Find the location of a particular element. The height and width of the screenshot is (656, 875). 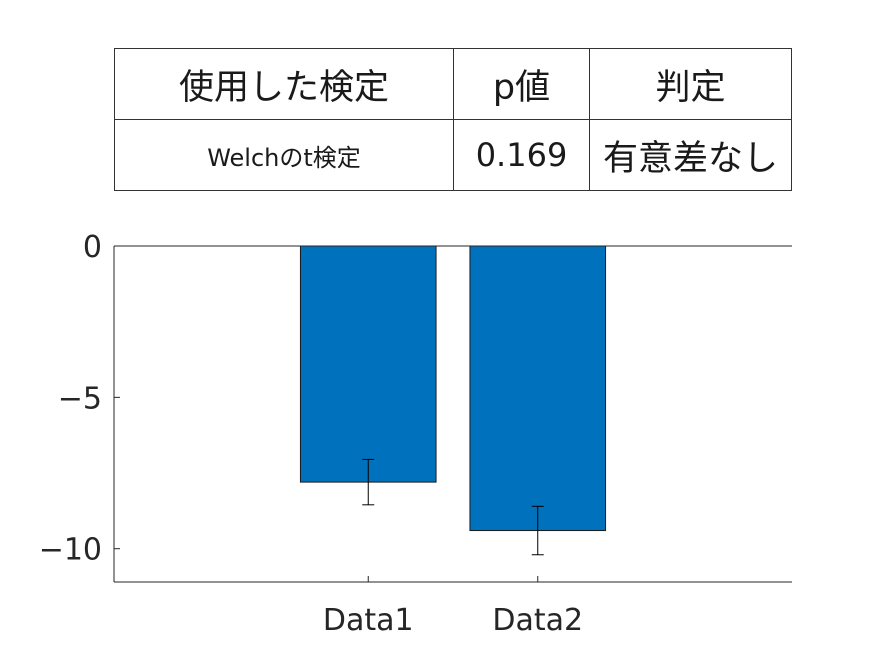

error-bar-data1 is located at coordinates (368, 482).